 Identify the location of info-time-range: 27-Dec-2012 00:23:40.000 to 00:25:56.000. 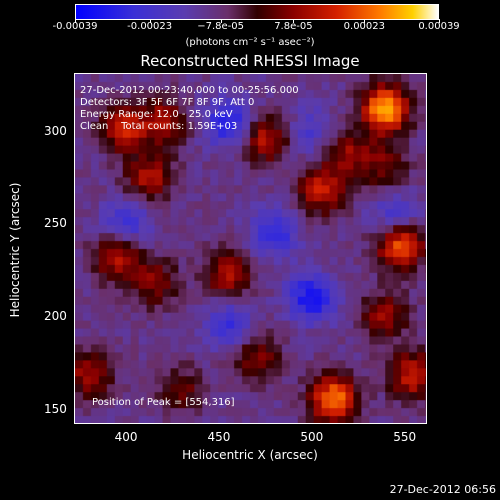
(189, 90).